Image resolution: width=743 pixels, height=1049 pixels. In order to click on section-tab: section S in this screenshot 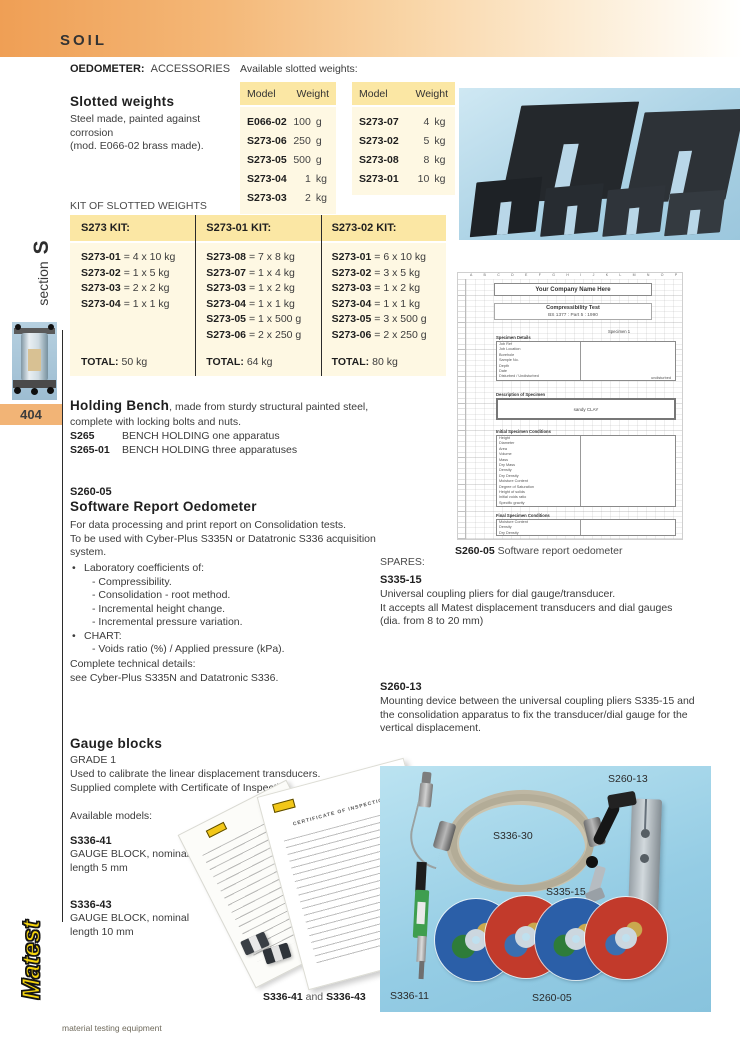, I will do `click(44, 273)`.